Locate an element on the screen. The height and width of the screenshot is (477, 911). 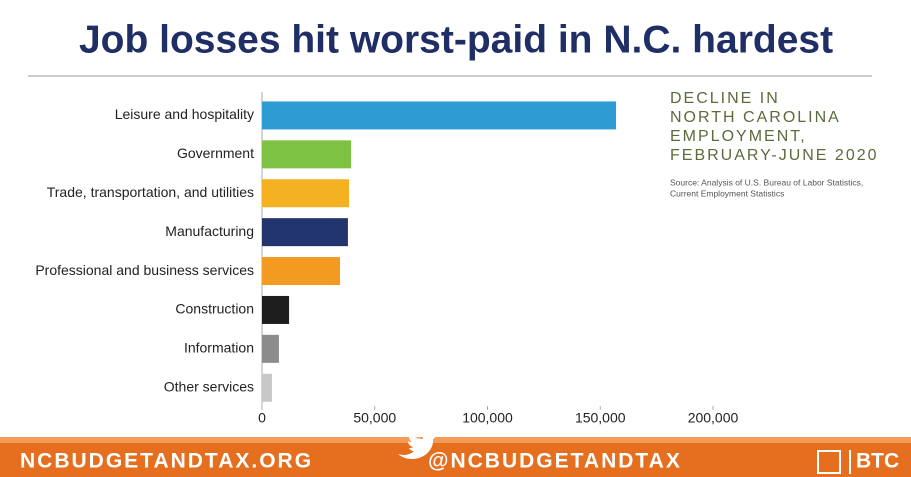
source-note: Current Employment Statistics is located at coordinates (727, 193).